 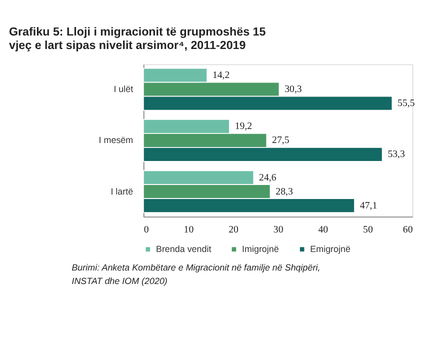 I want to click on y-tick-label: I mesëm, so click(x=116, y=140).